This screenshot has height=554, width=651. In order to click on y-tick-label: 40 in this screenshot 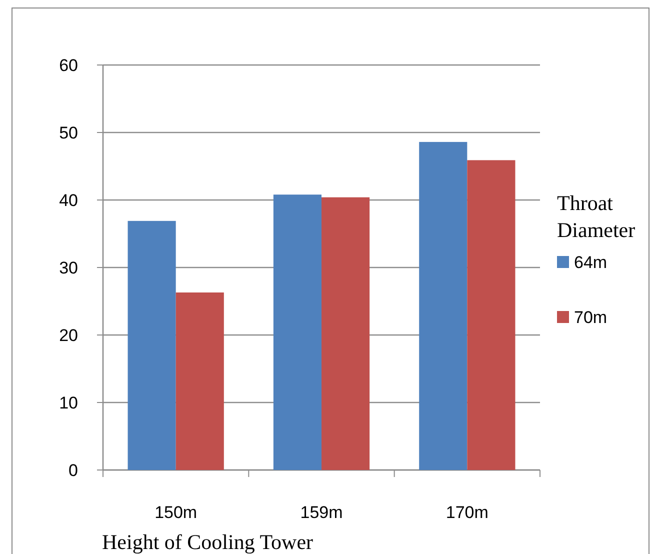, I will do `click(68, 200)`.